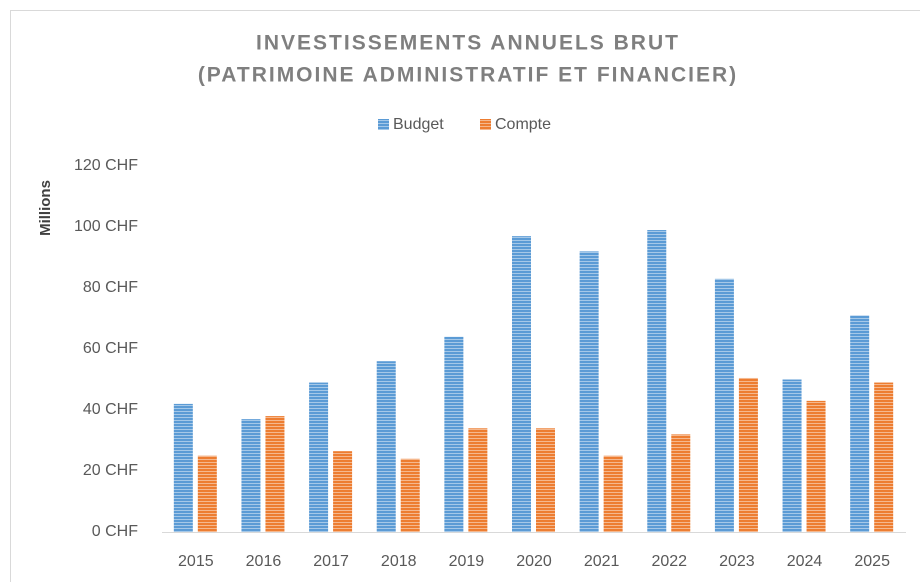  Describe the element at coordinates (196, 561) in the screenshot. I see `x-tick-label: 2015` at that location.